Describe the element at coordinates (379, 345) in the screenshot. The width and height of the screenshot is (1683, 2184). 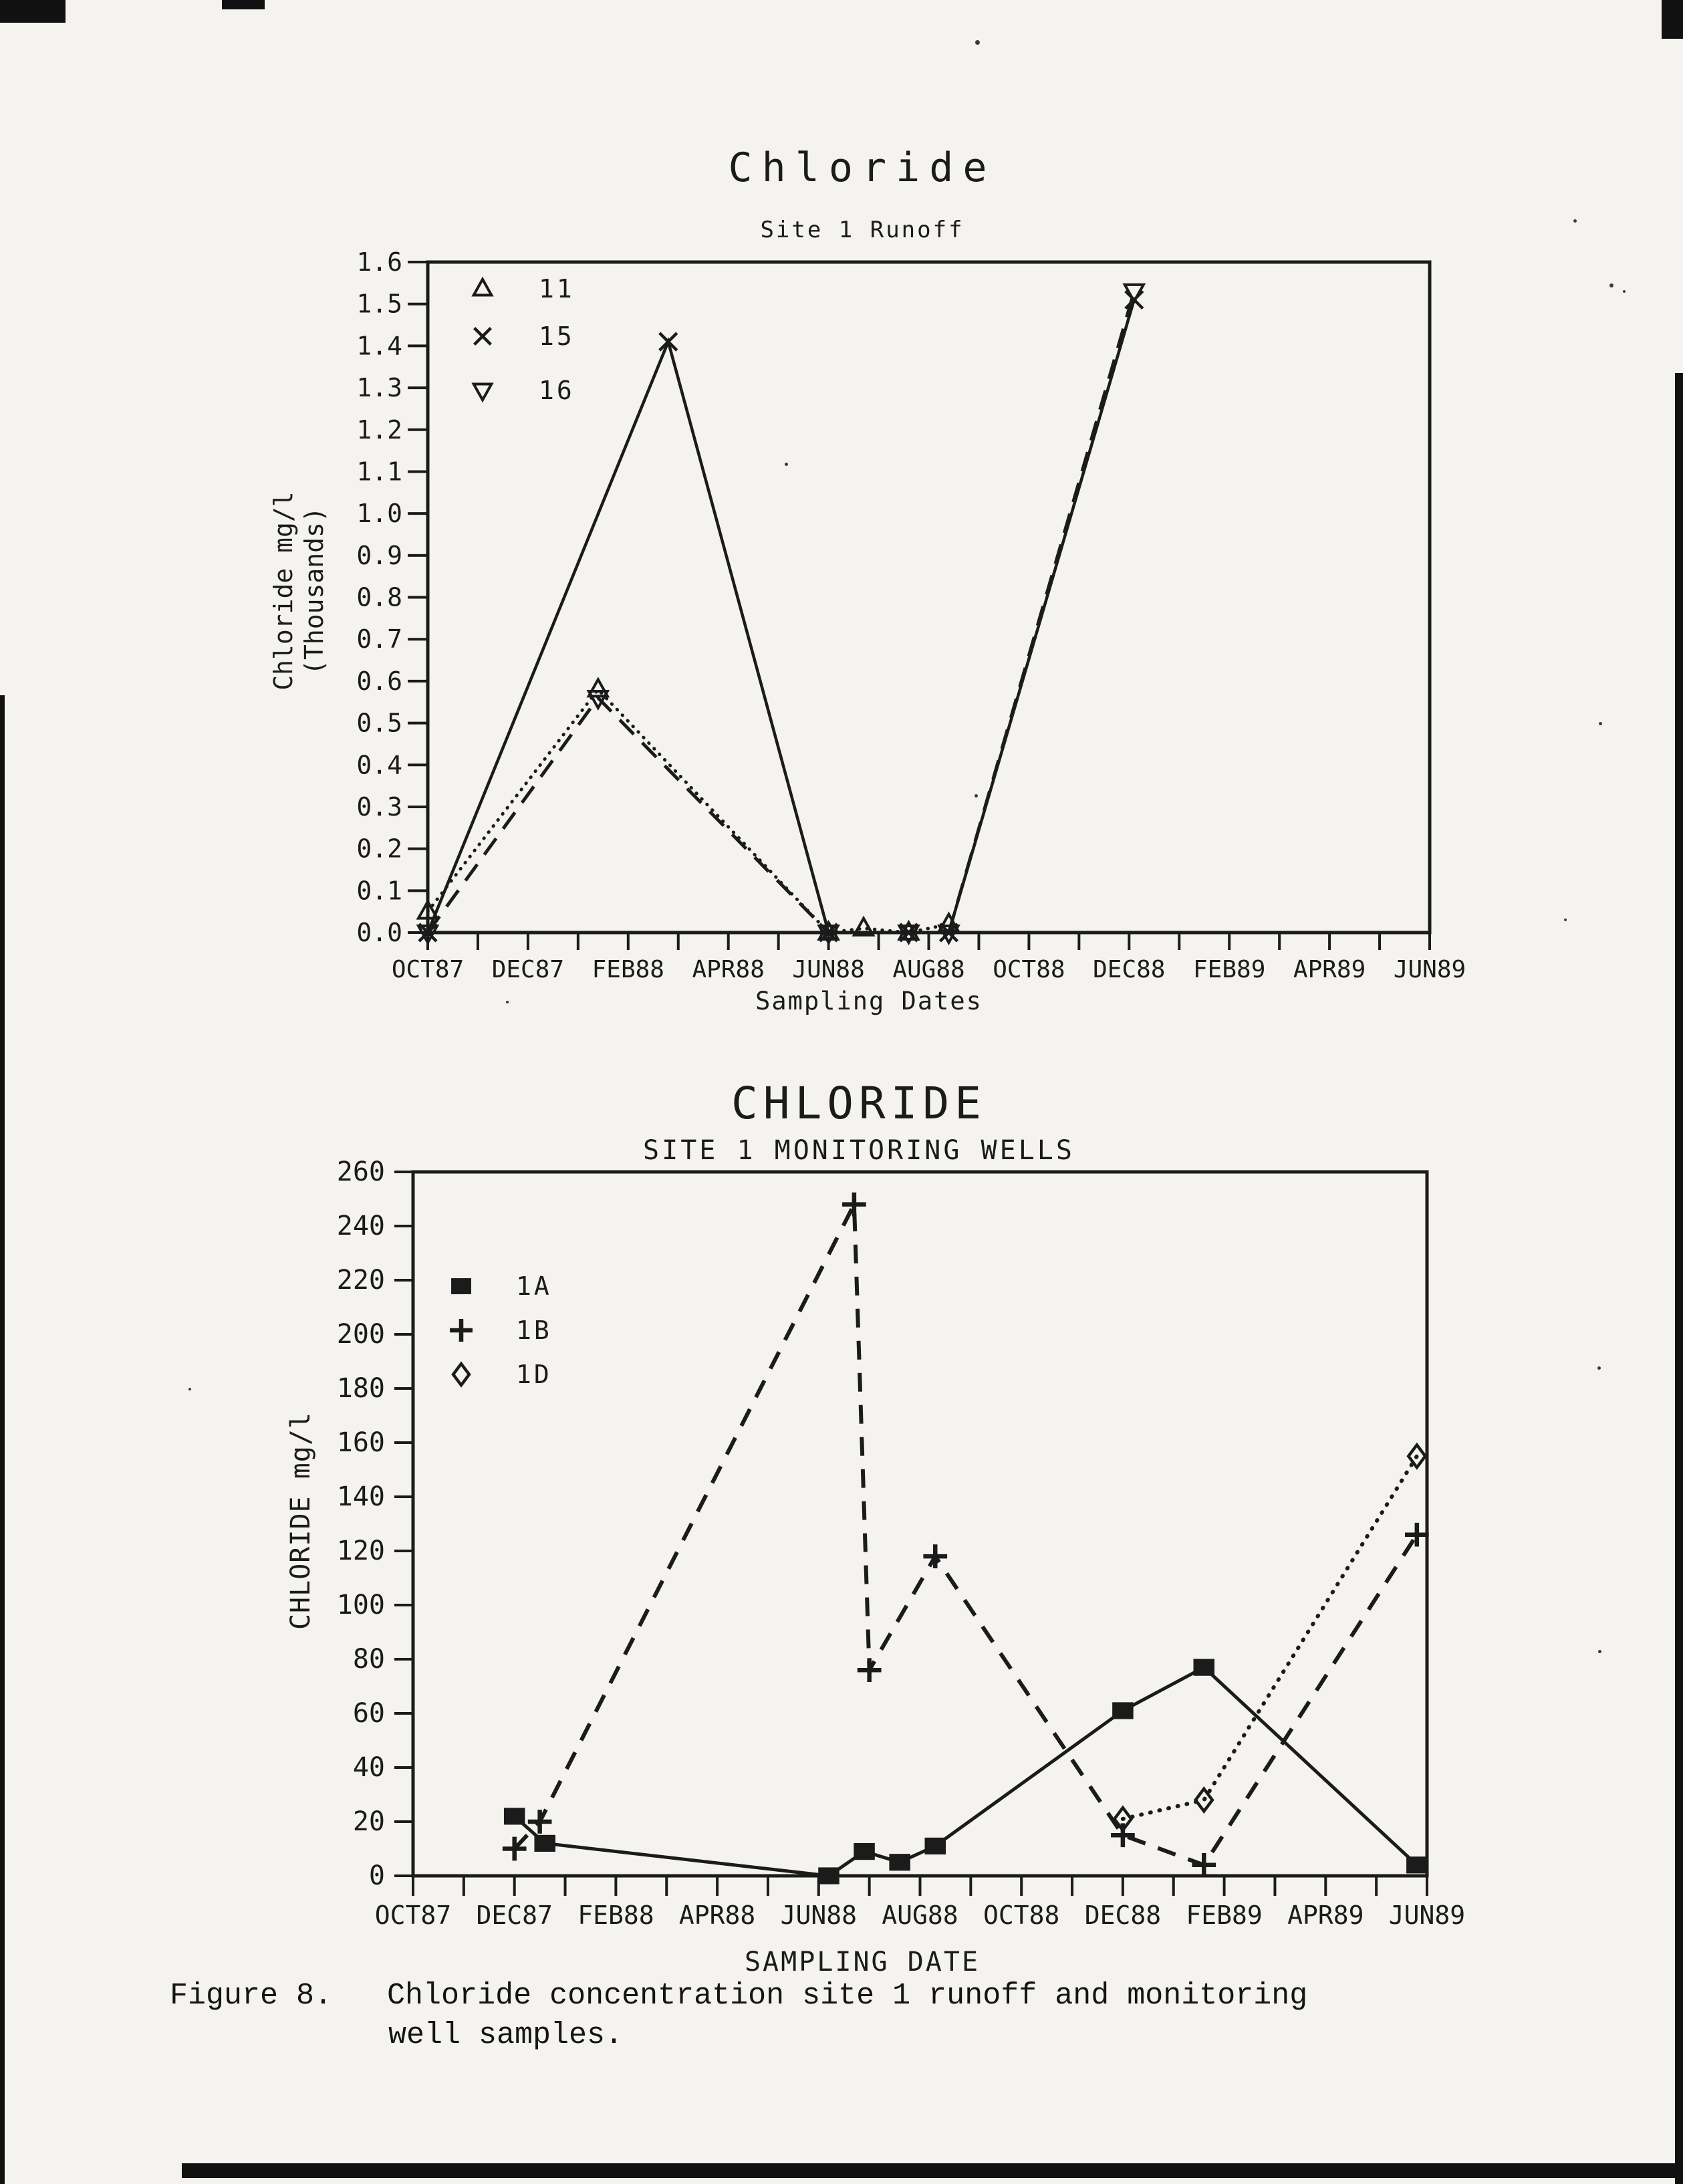
I see `y-tick-label: 1.4` at that location.